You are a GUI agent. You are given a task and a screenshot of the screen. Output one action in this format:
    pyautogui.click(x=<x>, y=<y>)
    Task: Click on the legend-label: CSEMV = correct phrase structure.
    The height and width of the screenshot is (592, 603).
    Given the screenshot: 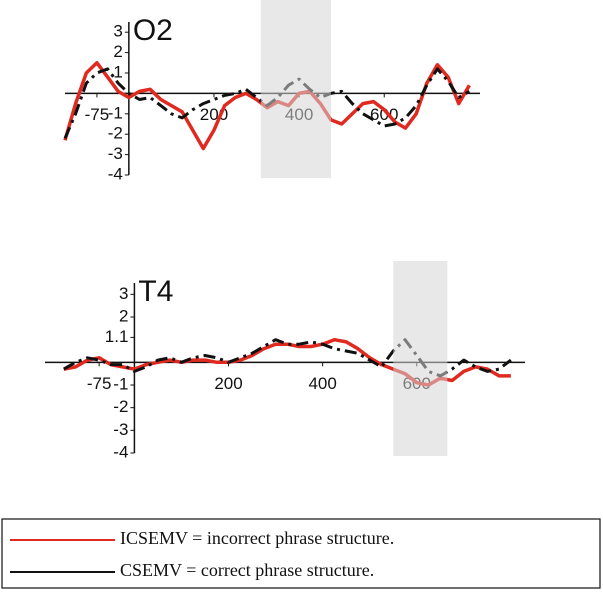 What is the action you would take?
    pyautogui.click(x=247, y=570)
    